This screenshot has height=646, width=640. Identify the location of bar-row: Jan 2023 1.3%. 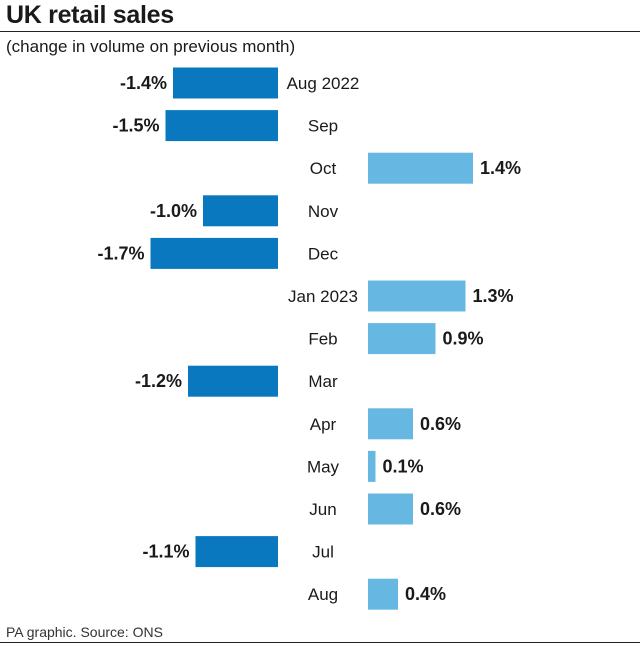
(401, 296).